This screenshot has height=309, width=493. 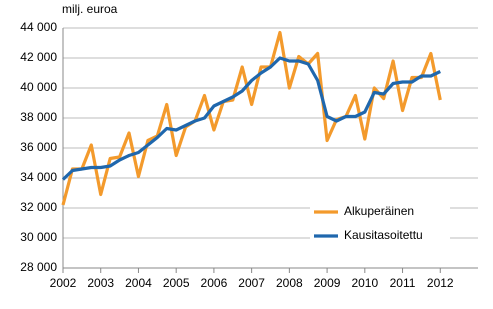 I want to click on y-tick-label: 32 000, so click(x=38, y=207).